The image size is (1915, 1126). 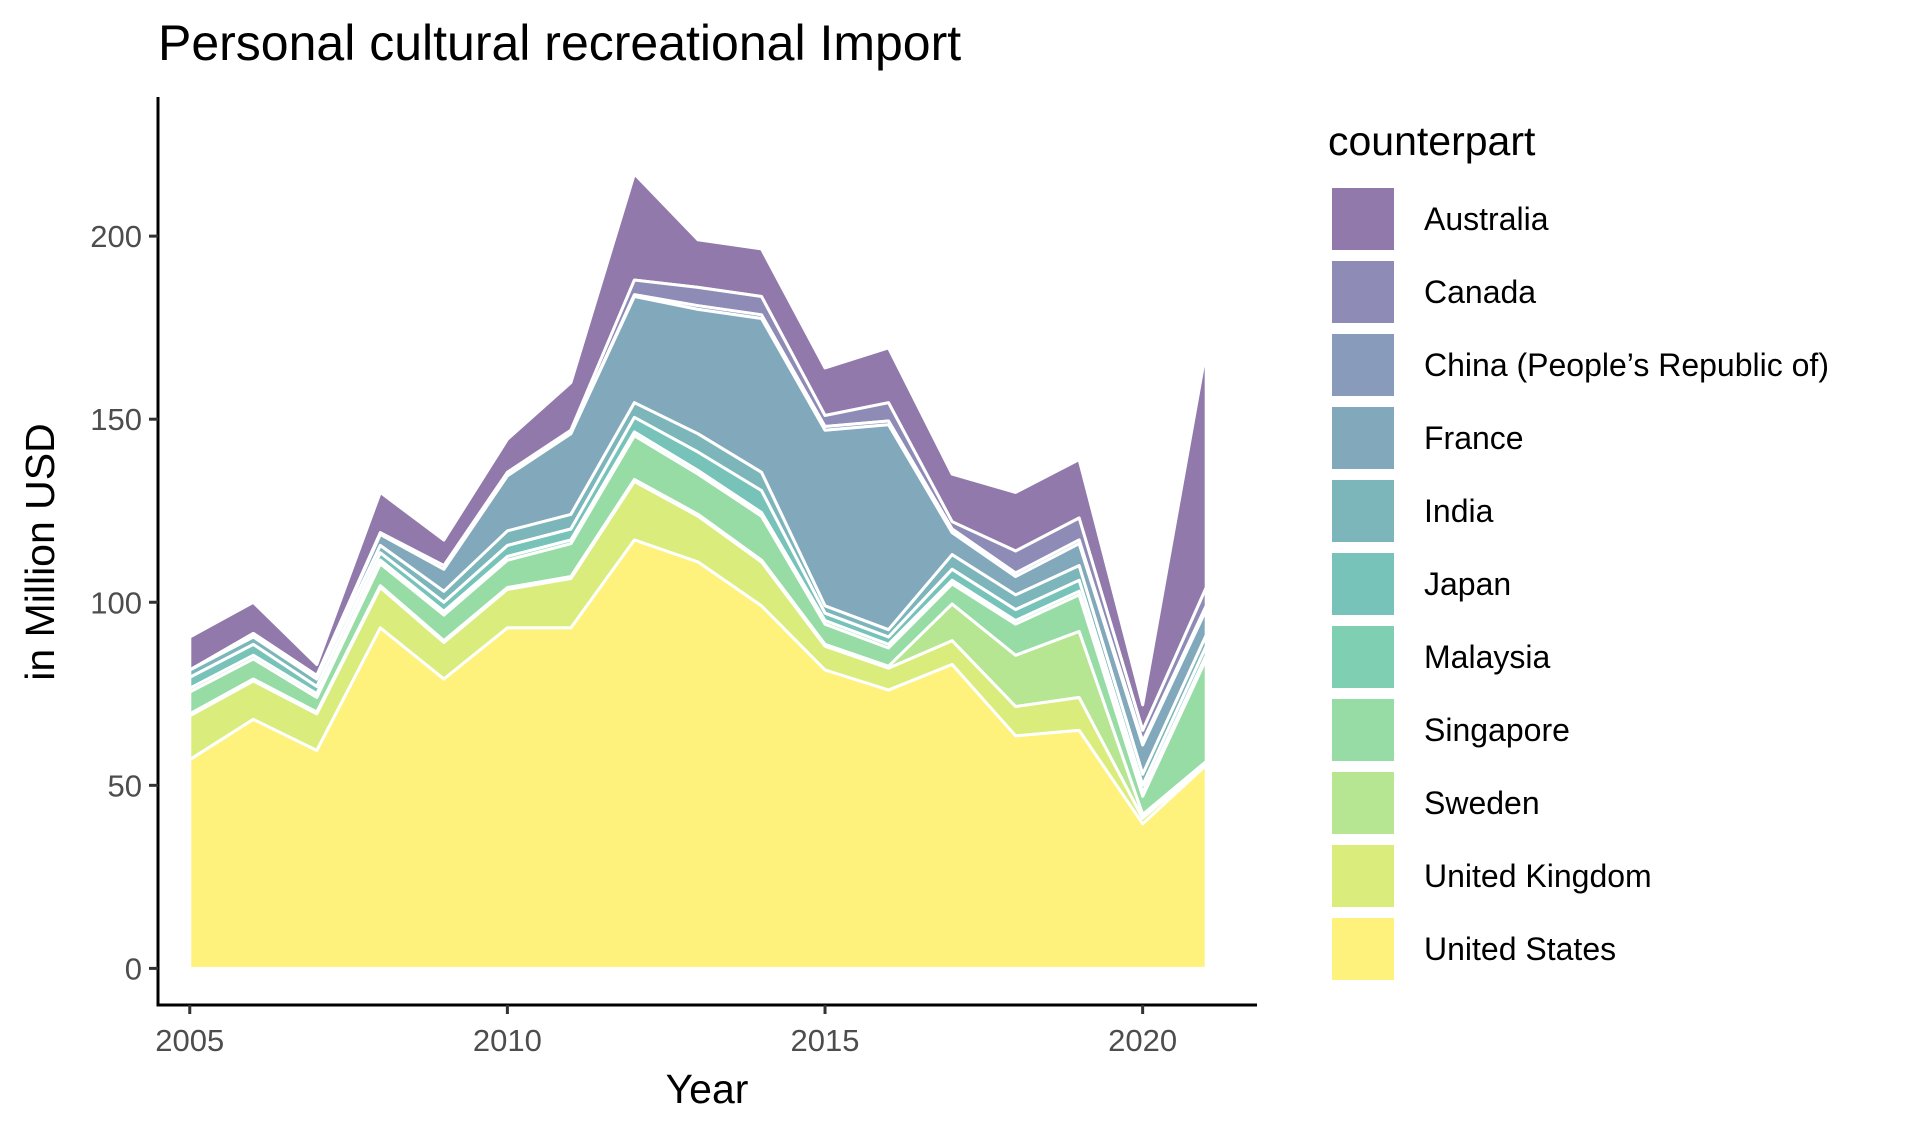 I want to click on legend-label: China (People’s Republic of), so click(x=1626, y=365).